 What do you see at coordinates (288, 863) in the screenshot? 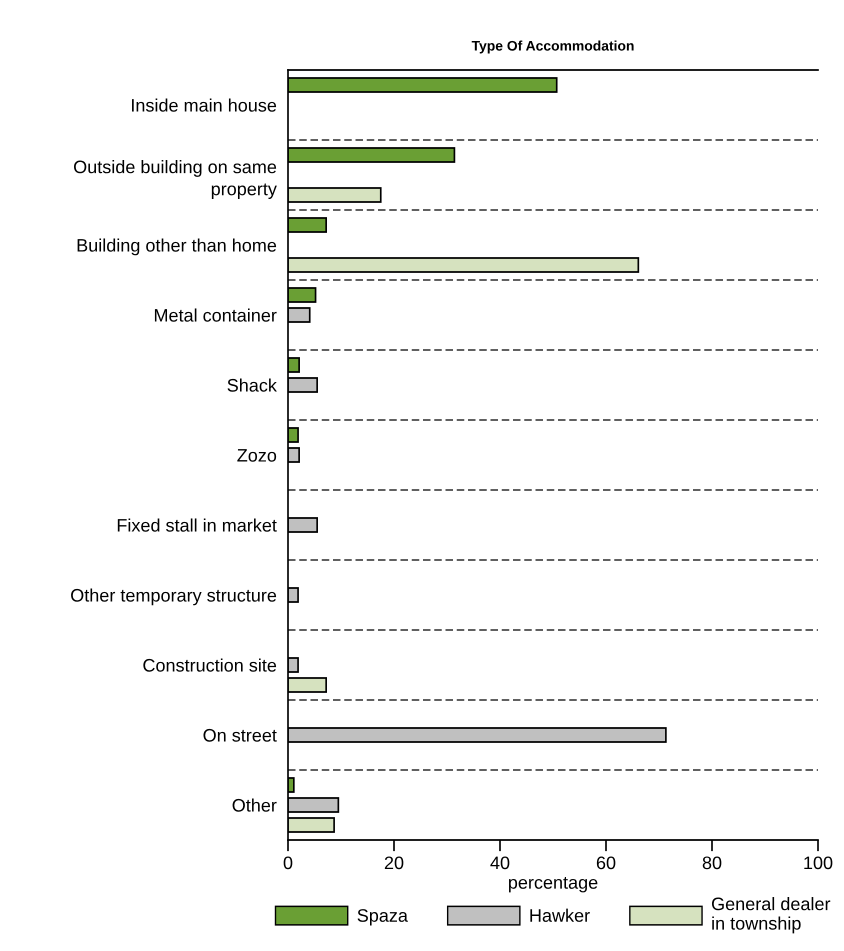
I see `x-tick-label: 0` at bounding box center [288, 863].